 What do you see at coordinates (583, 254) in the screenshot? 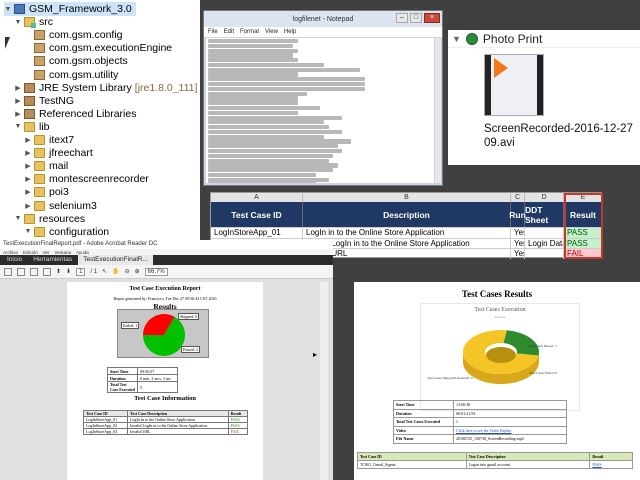
I see `cell-result: FAIL` at bounding box center [583, 254].